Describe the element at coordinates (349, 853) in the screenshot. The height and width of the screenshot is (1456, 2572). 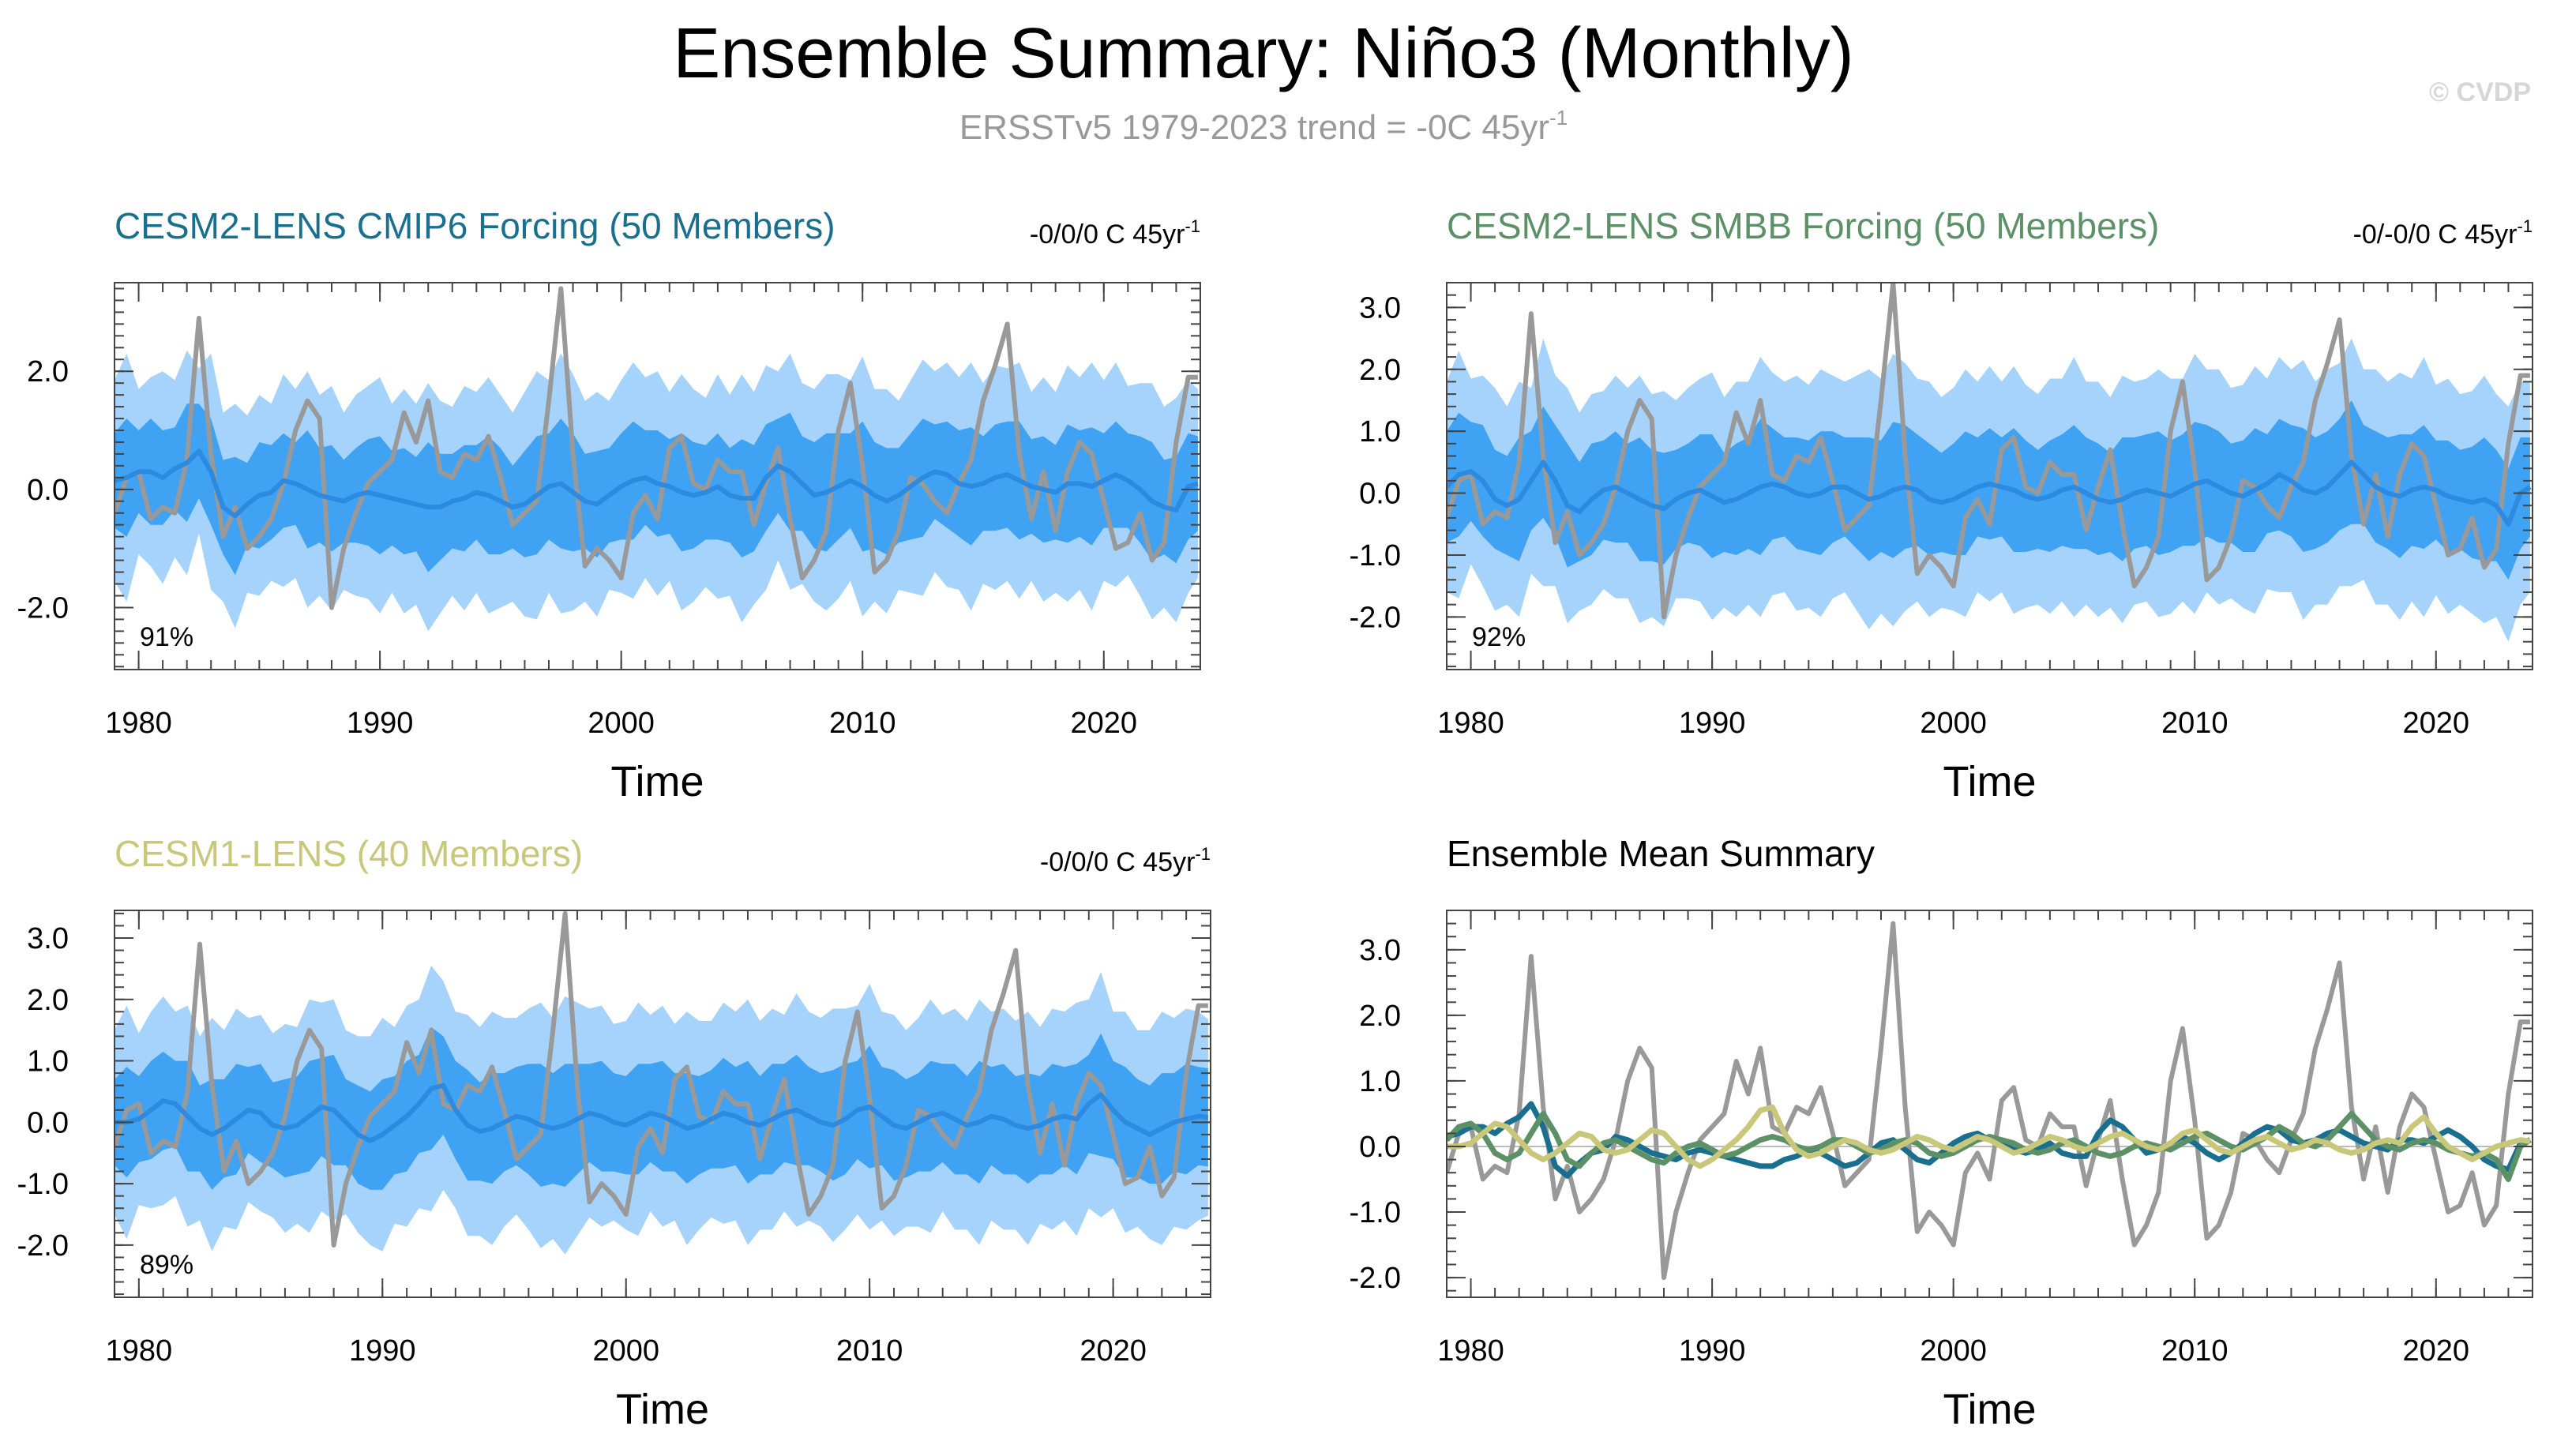
I see `panel-title-lens1: CESM1-LENS (40 Members)` at that location.